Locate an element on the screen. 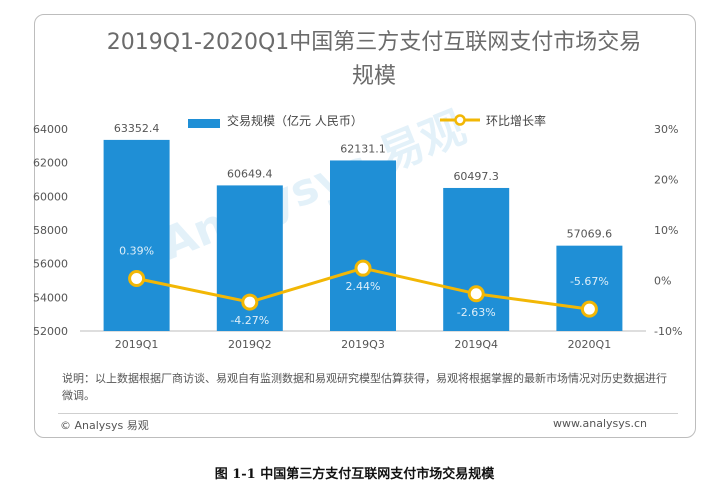 The height and width of the screenshot is (487, 709). growth-value-label: -2.63% is located at coordinates (476, 312).